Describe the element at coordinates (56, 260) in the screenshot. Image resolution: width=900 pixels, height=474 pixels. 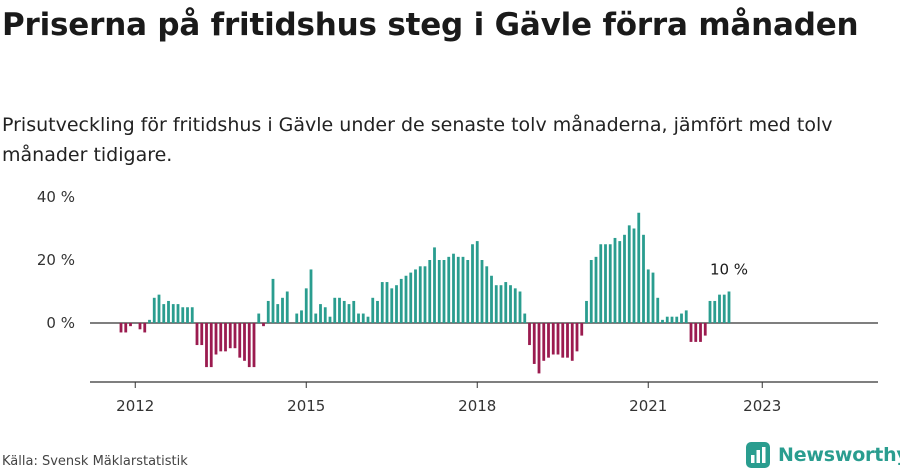
I see `y-tick-label: 20 %` at that location.